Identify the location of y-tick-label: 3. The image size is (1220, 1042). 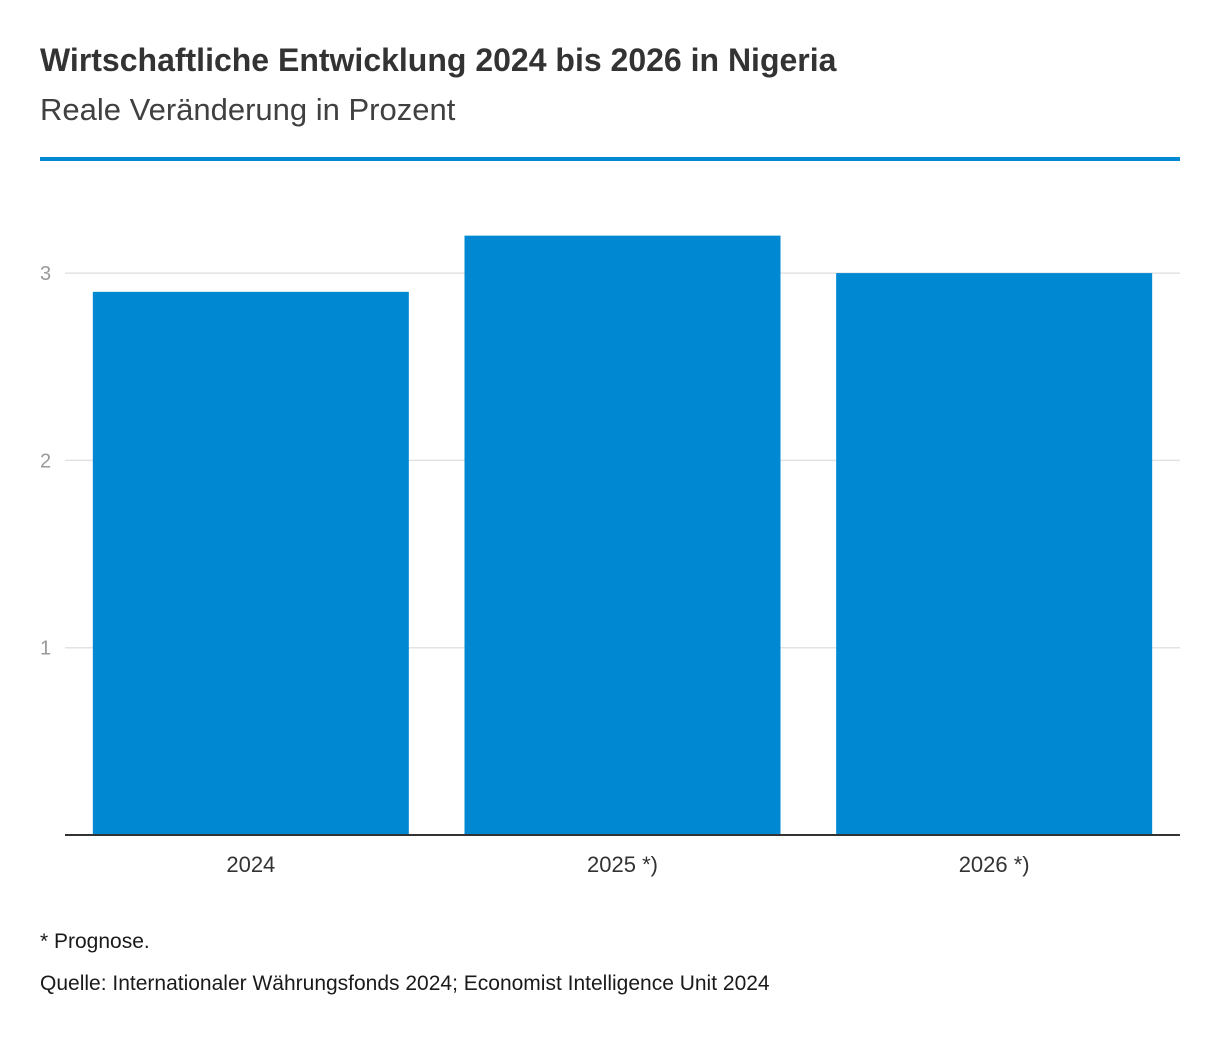
(45, 274).